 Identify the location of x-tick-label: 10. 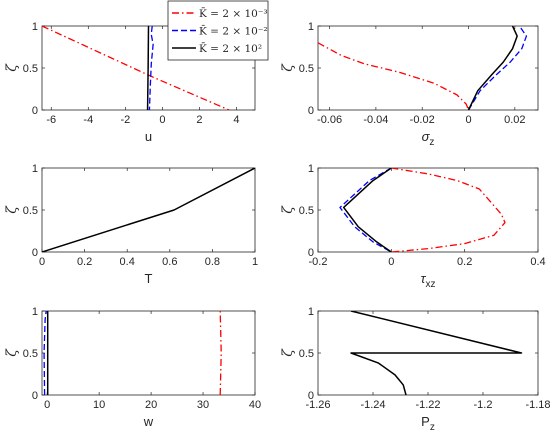
(99, 405).